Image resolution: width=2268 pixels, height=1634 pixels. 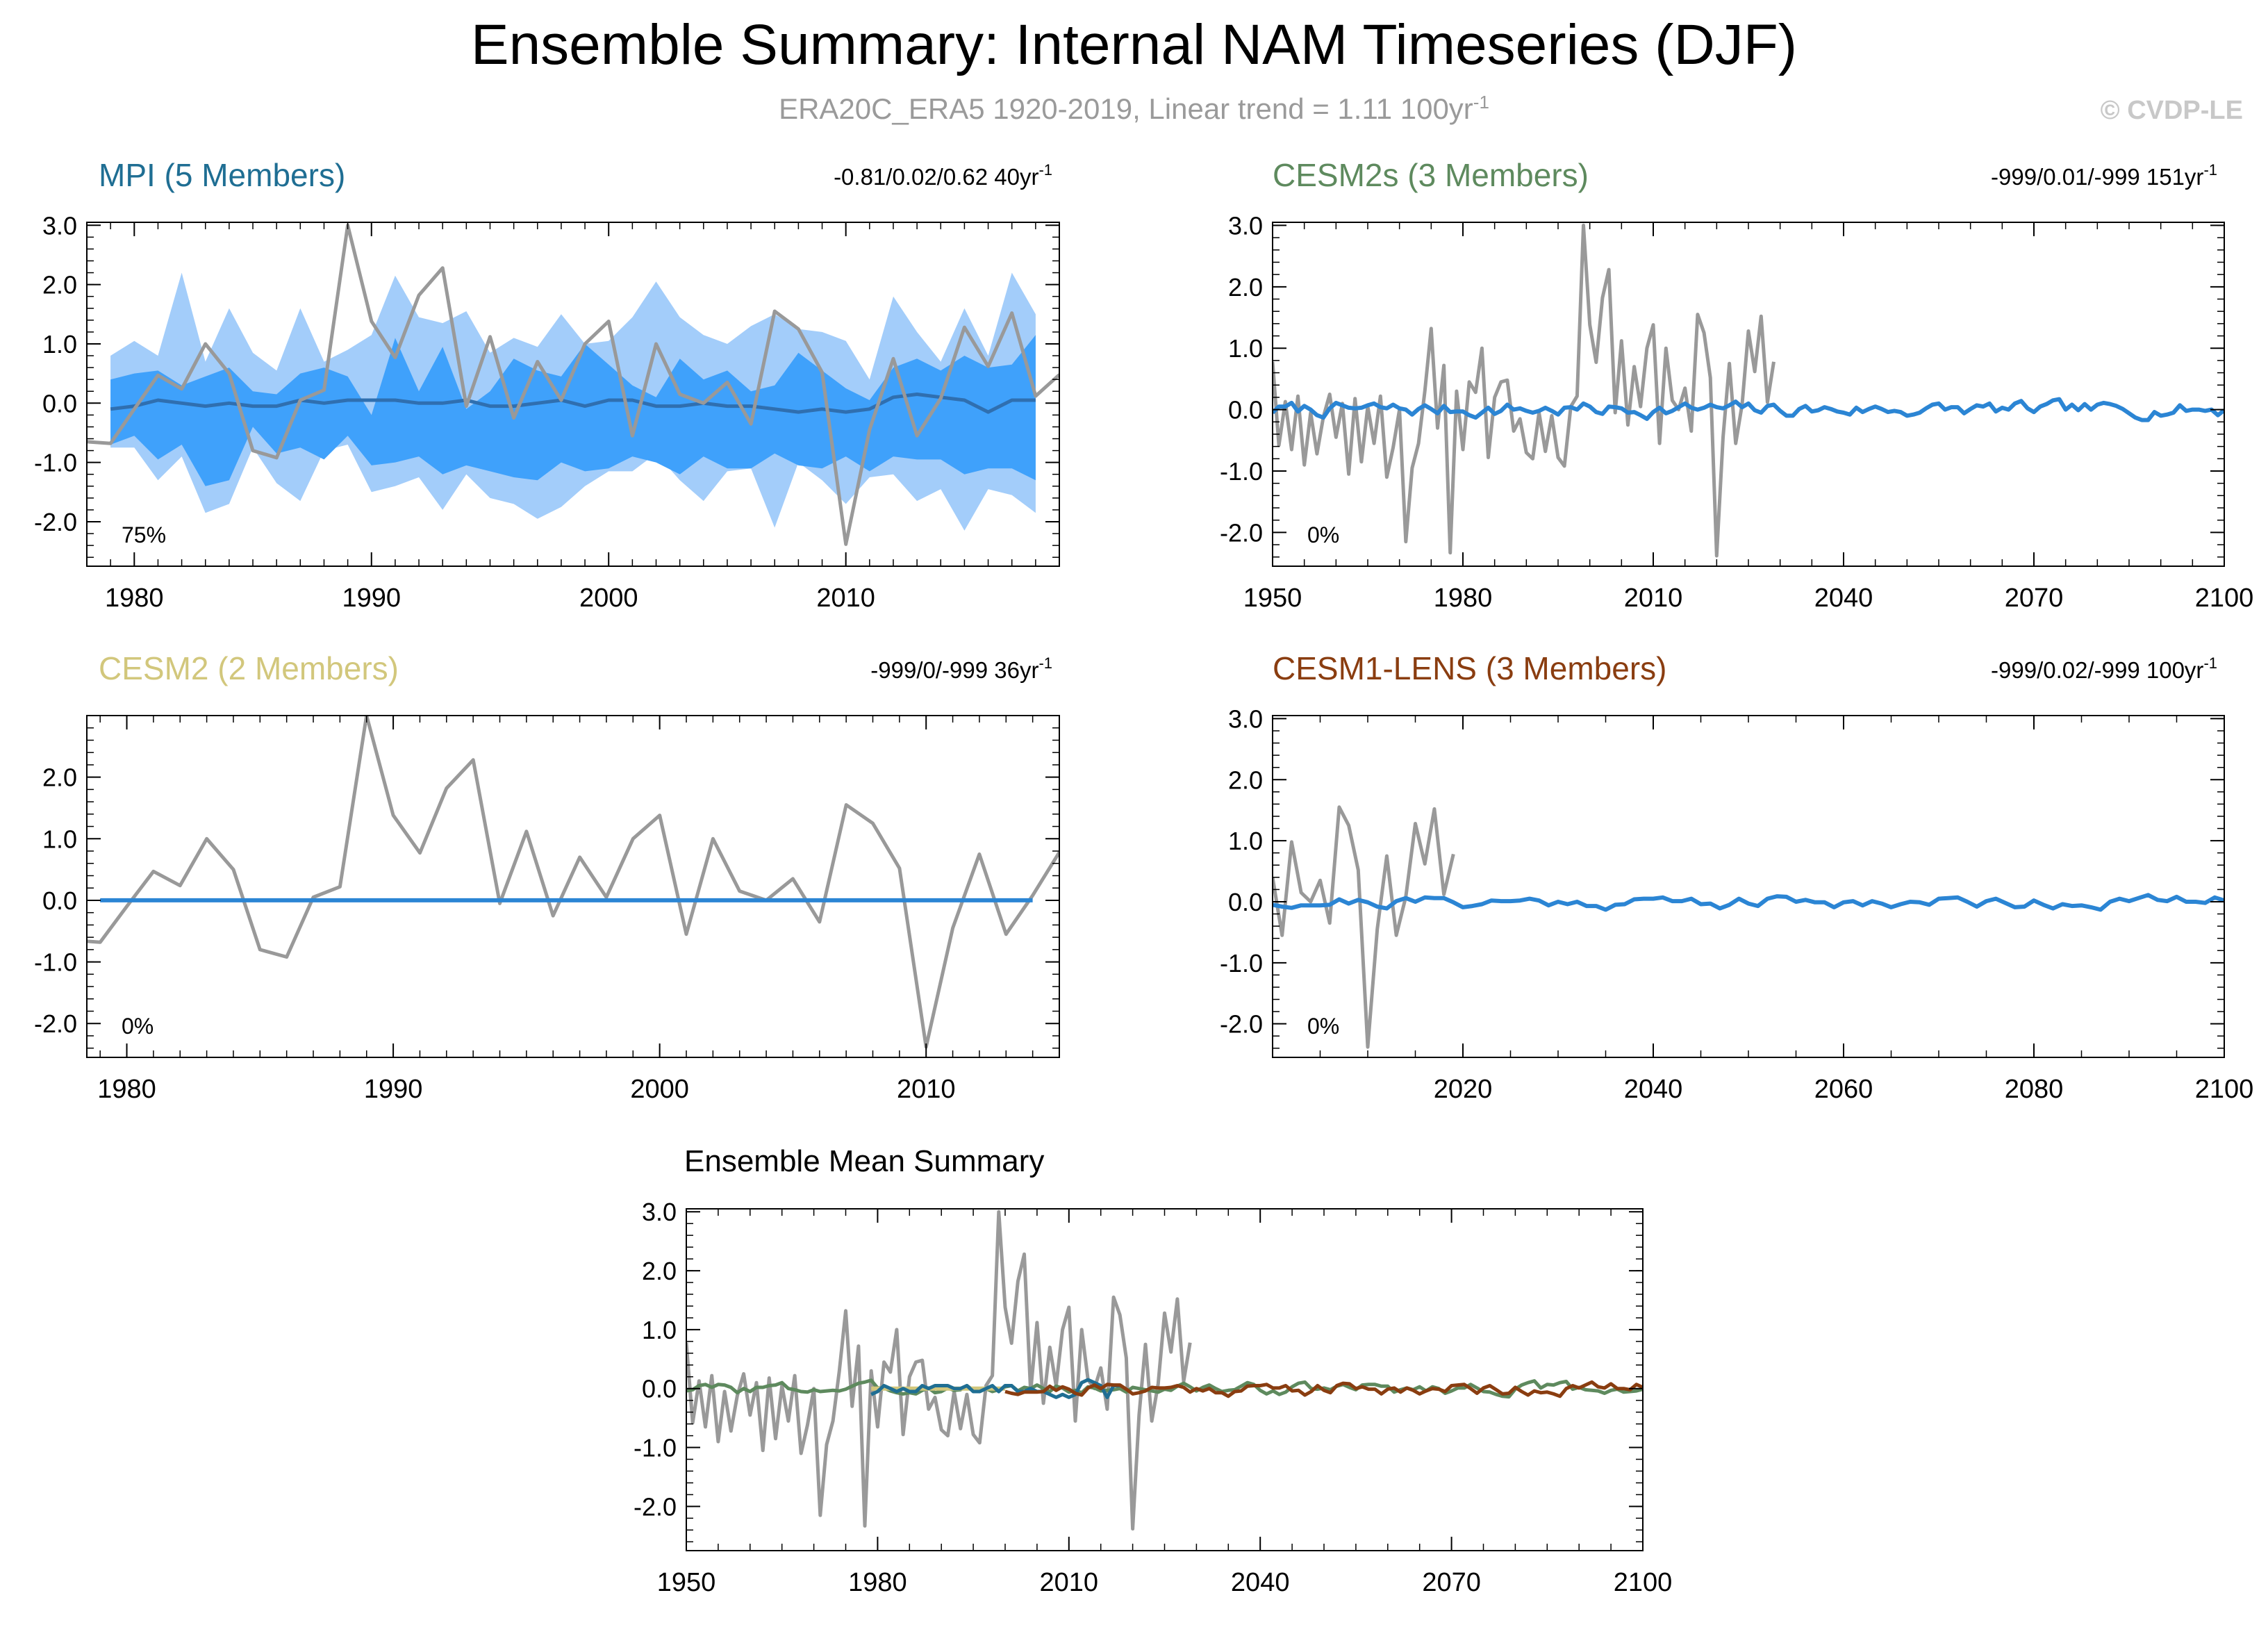 I want to click on x-tick-label: 2020, so click(x=1463, y=1089).